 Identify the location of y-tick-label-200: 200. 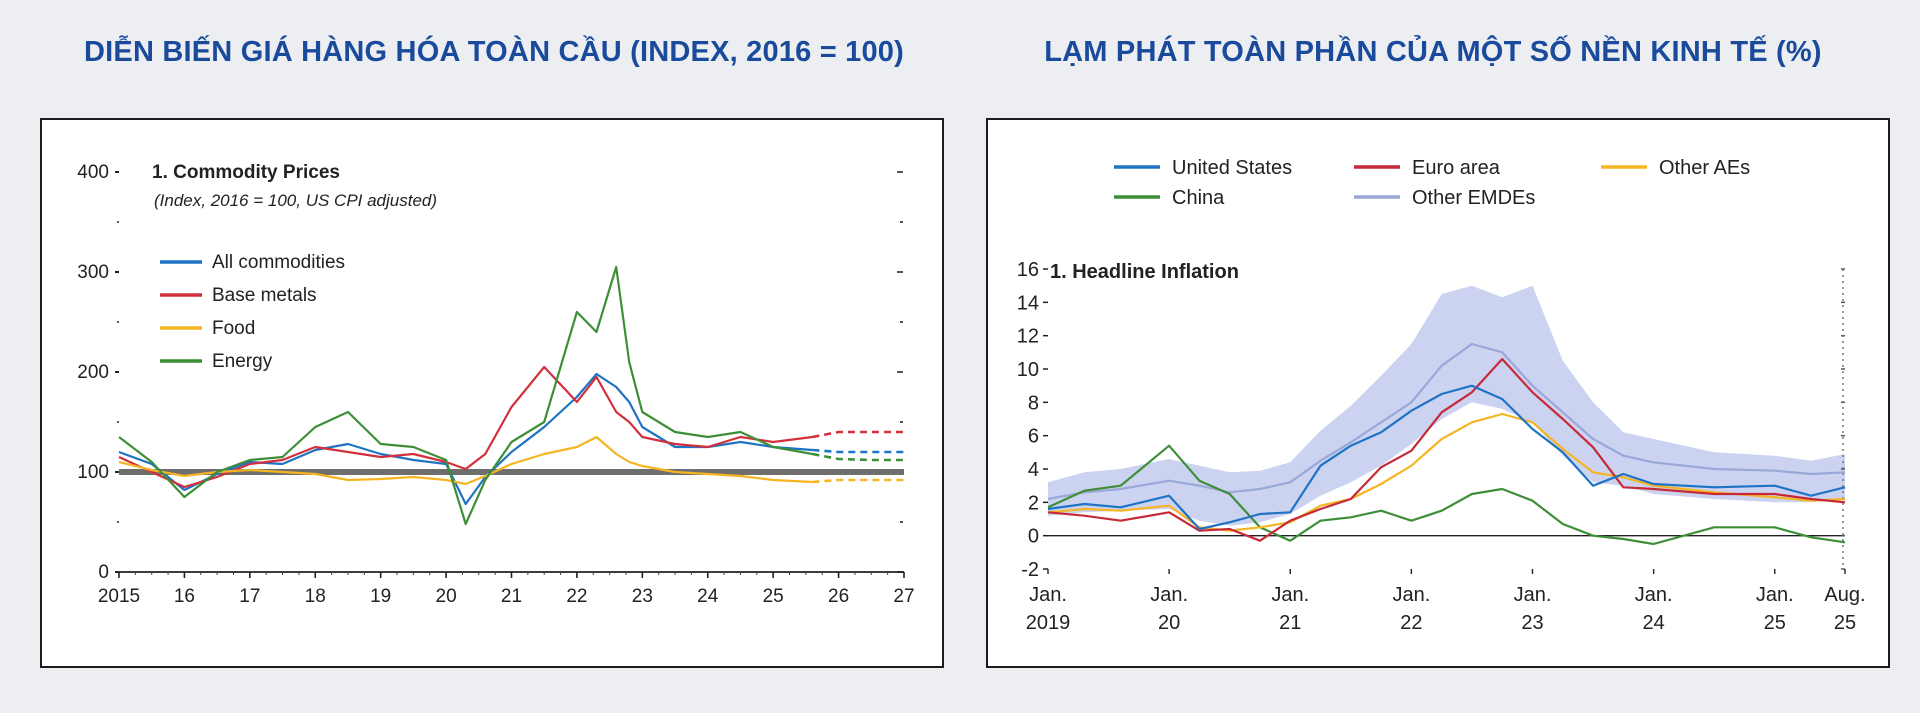
(93, 372).